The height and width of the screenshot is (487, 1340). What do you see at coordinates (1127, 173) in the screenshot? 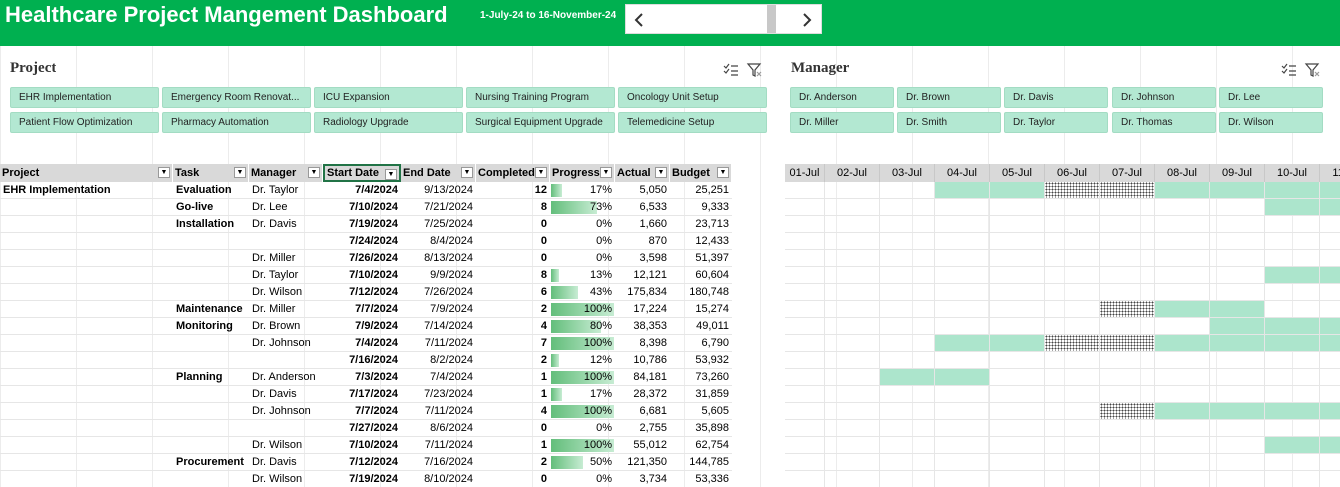
I see `gantt-day-header: 07-Jul` at bounding box center [1127, 173].